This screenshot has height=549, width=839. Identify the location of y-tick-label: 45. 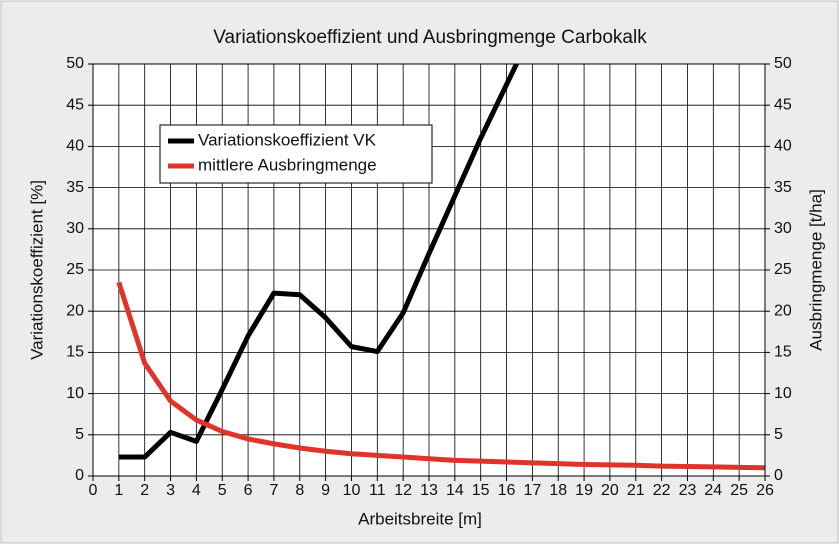
(75, 104).